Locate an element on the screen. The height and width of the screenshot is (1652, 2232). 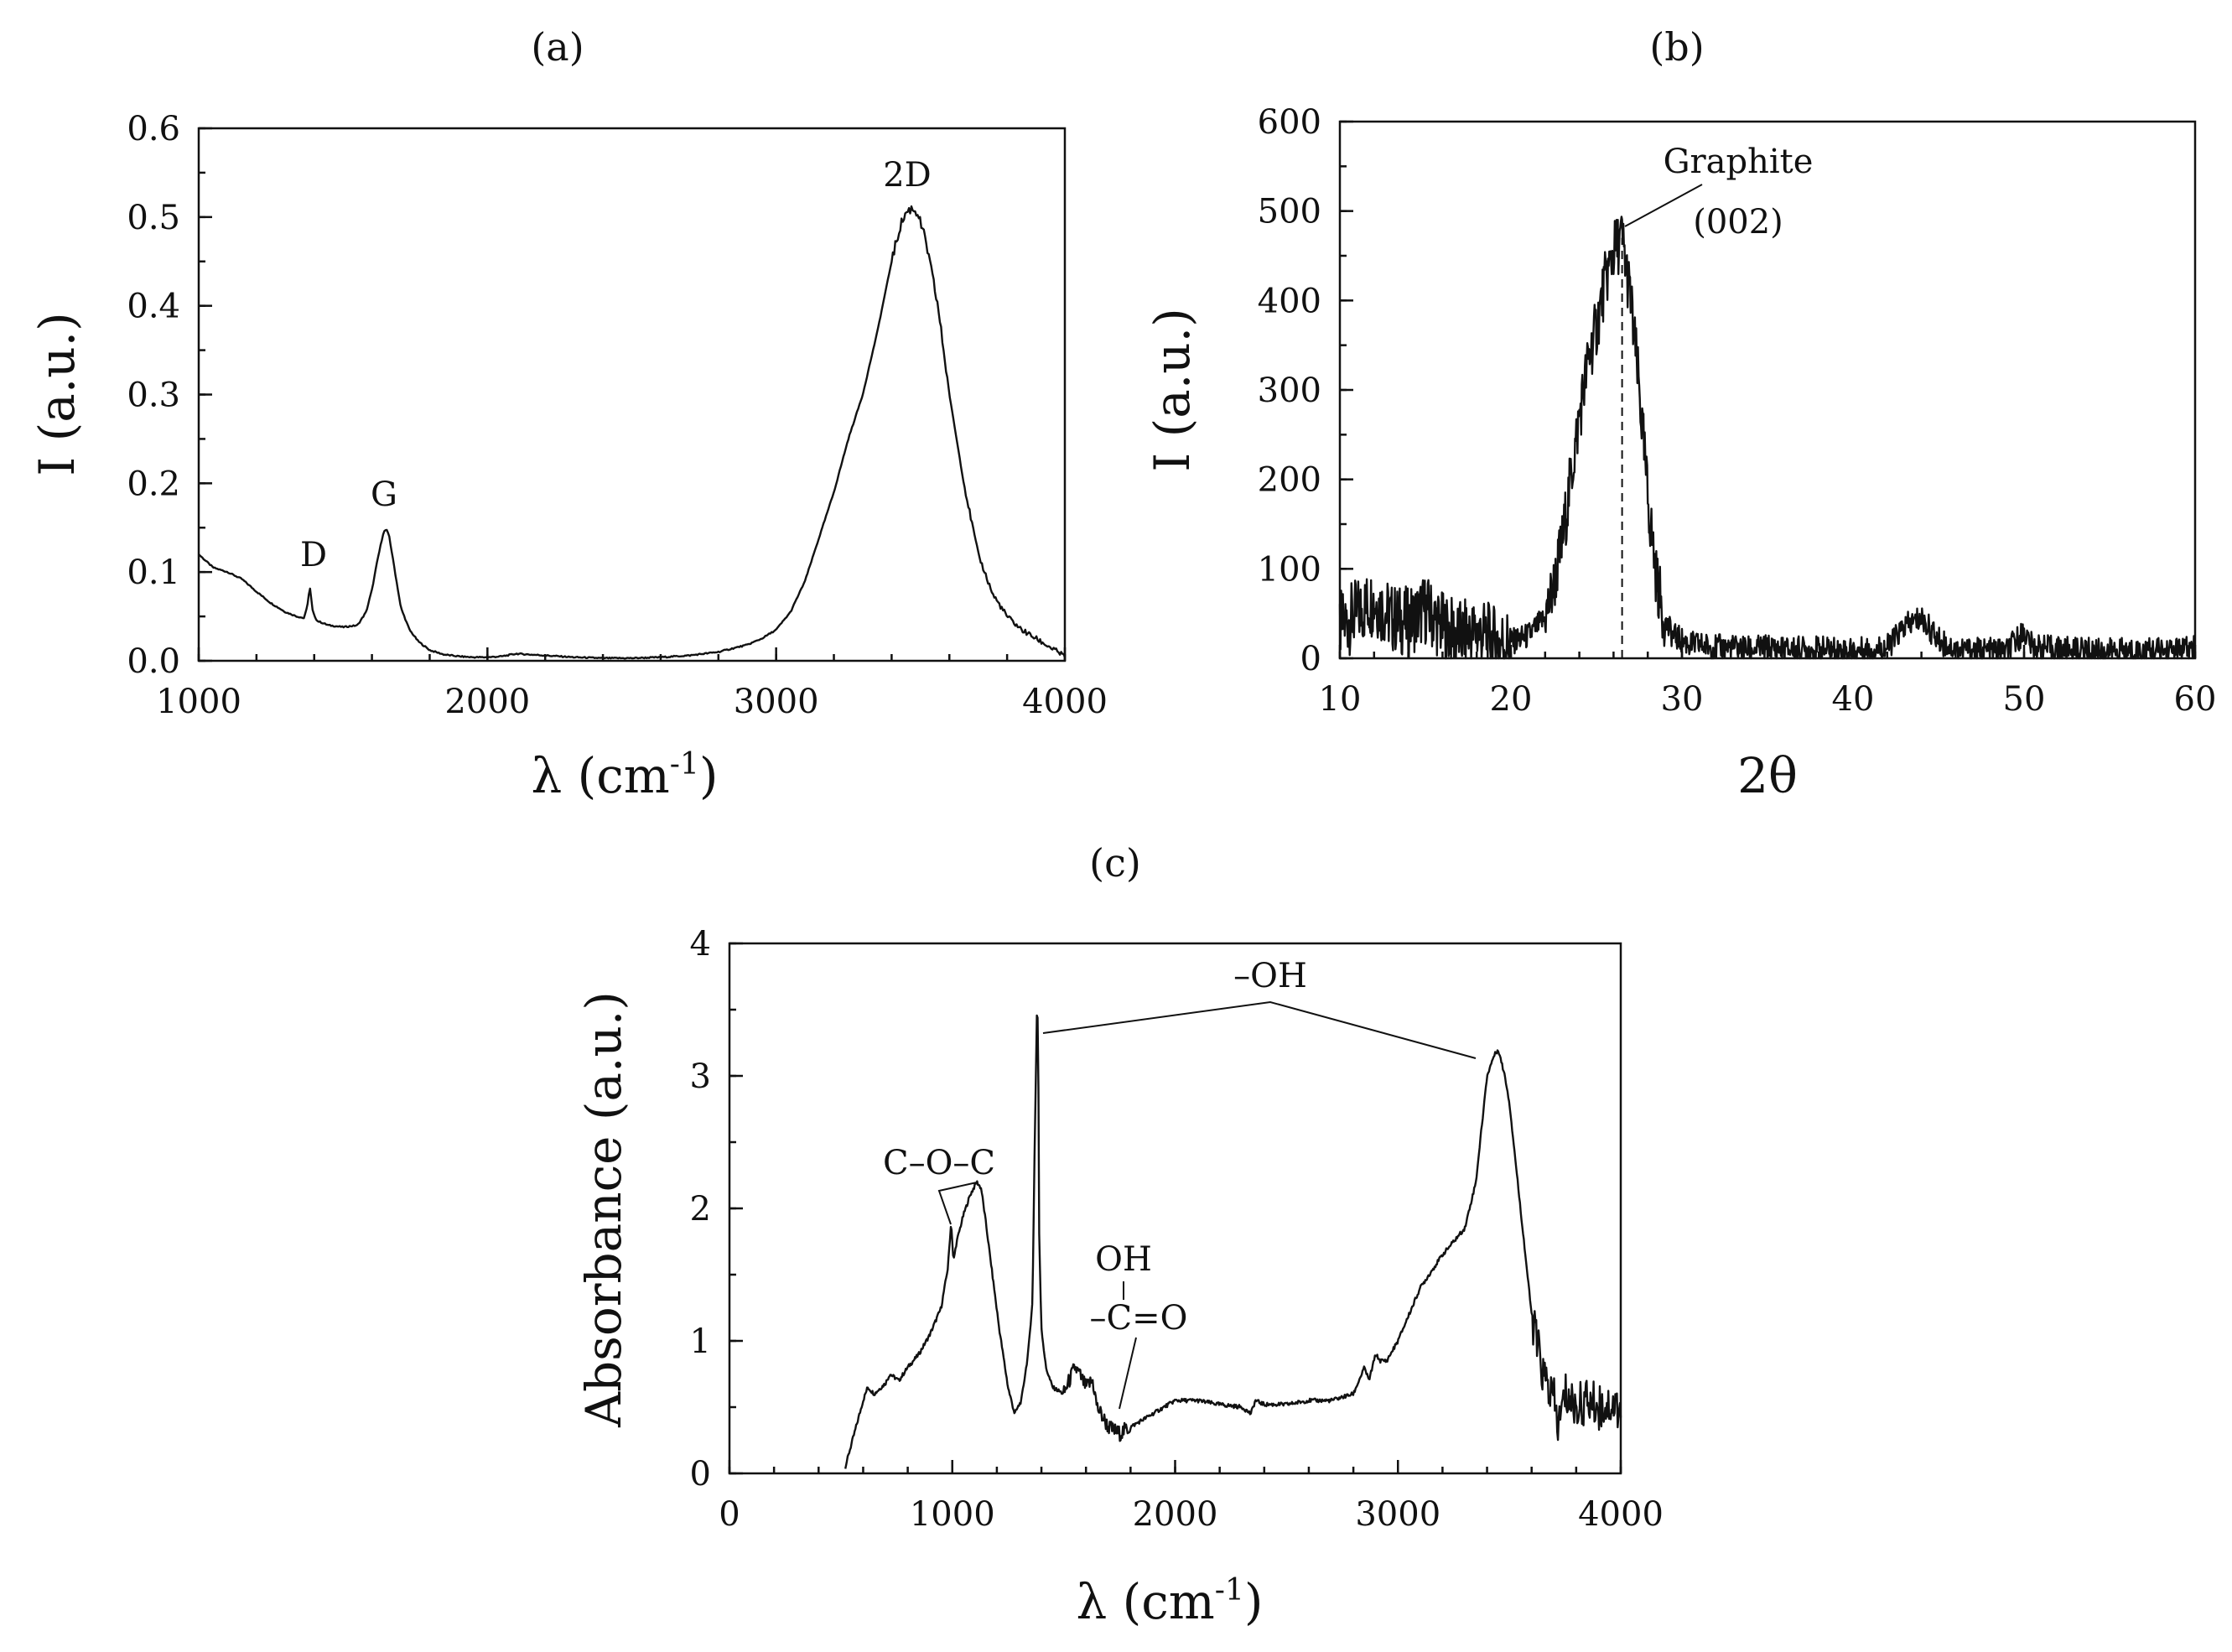
panel-c-x-axis-title: λ (cm-1) is located at coordinates (1169, 1601).